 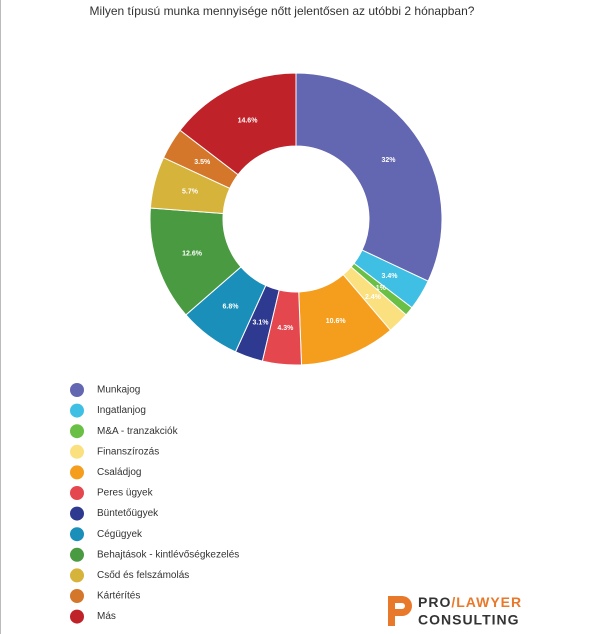 What do you see at coordinates (121, 410) in the screenshot?
I see `legend-label: Ingatlanjog` at bounding box center [121, 410].